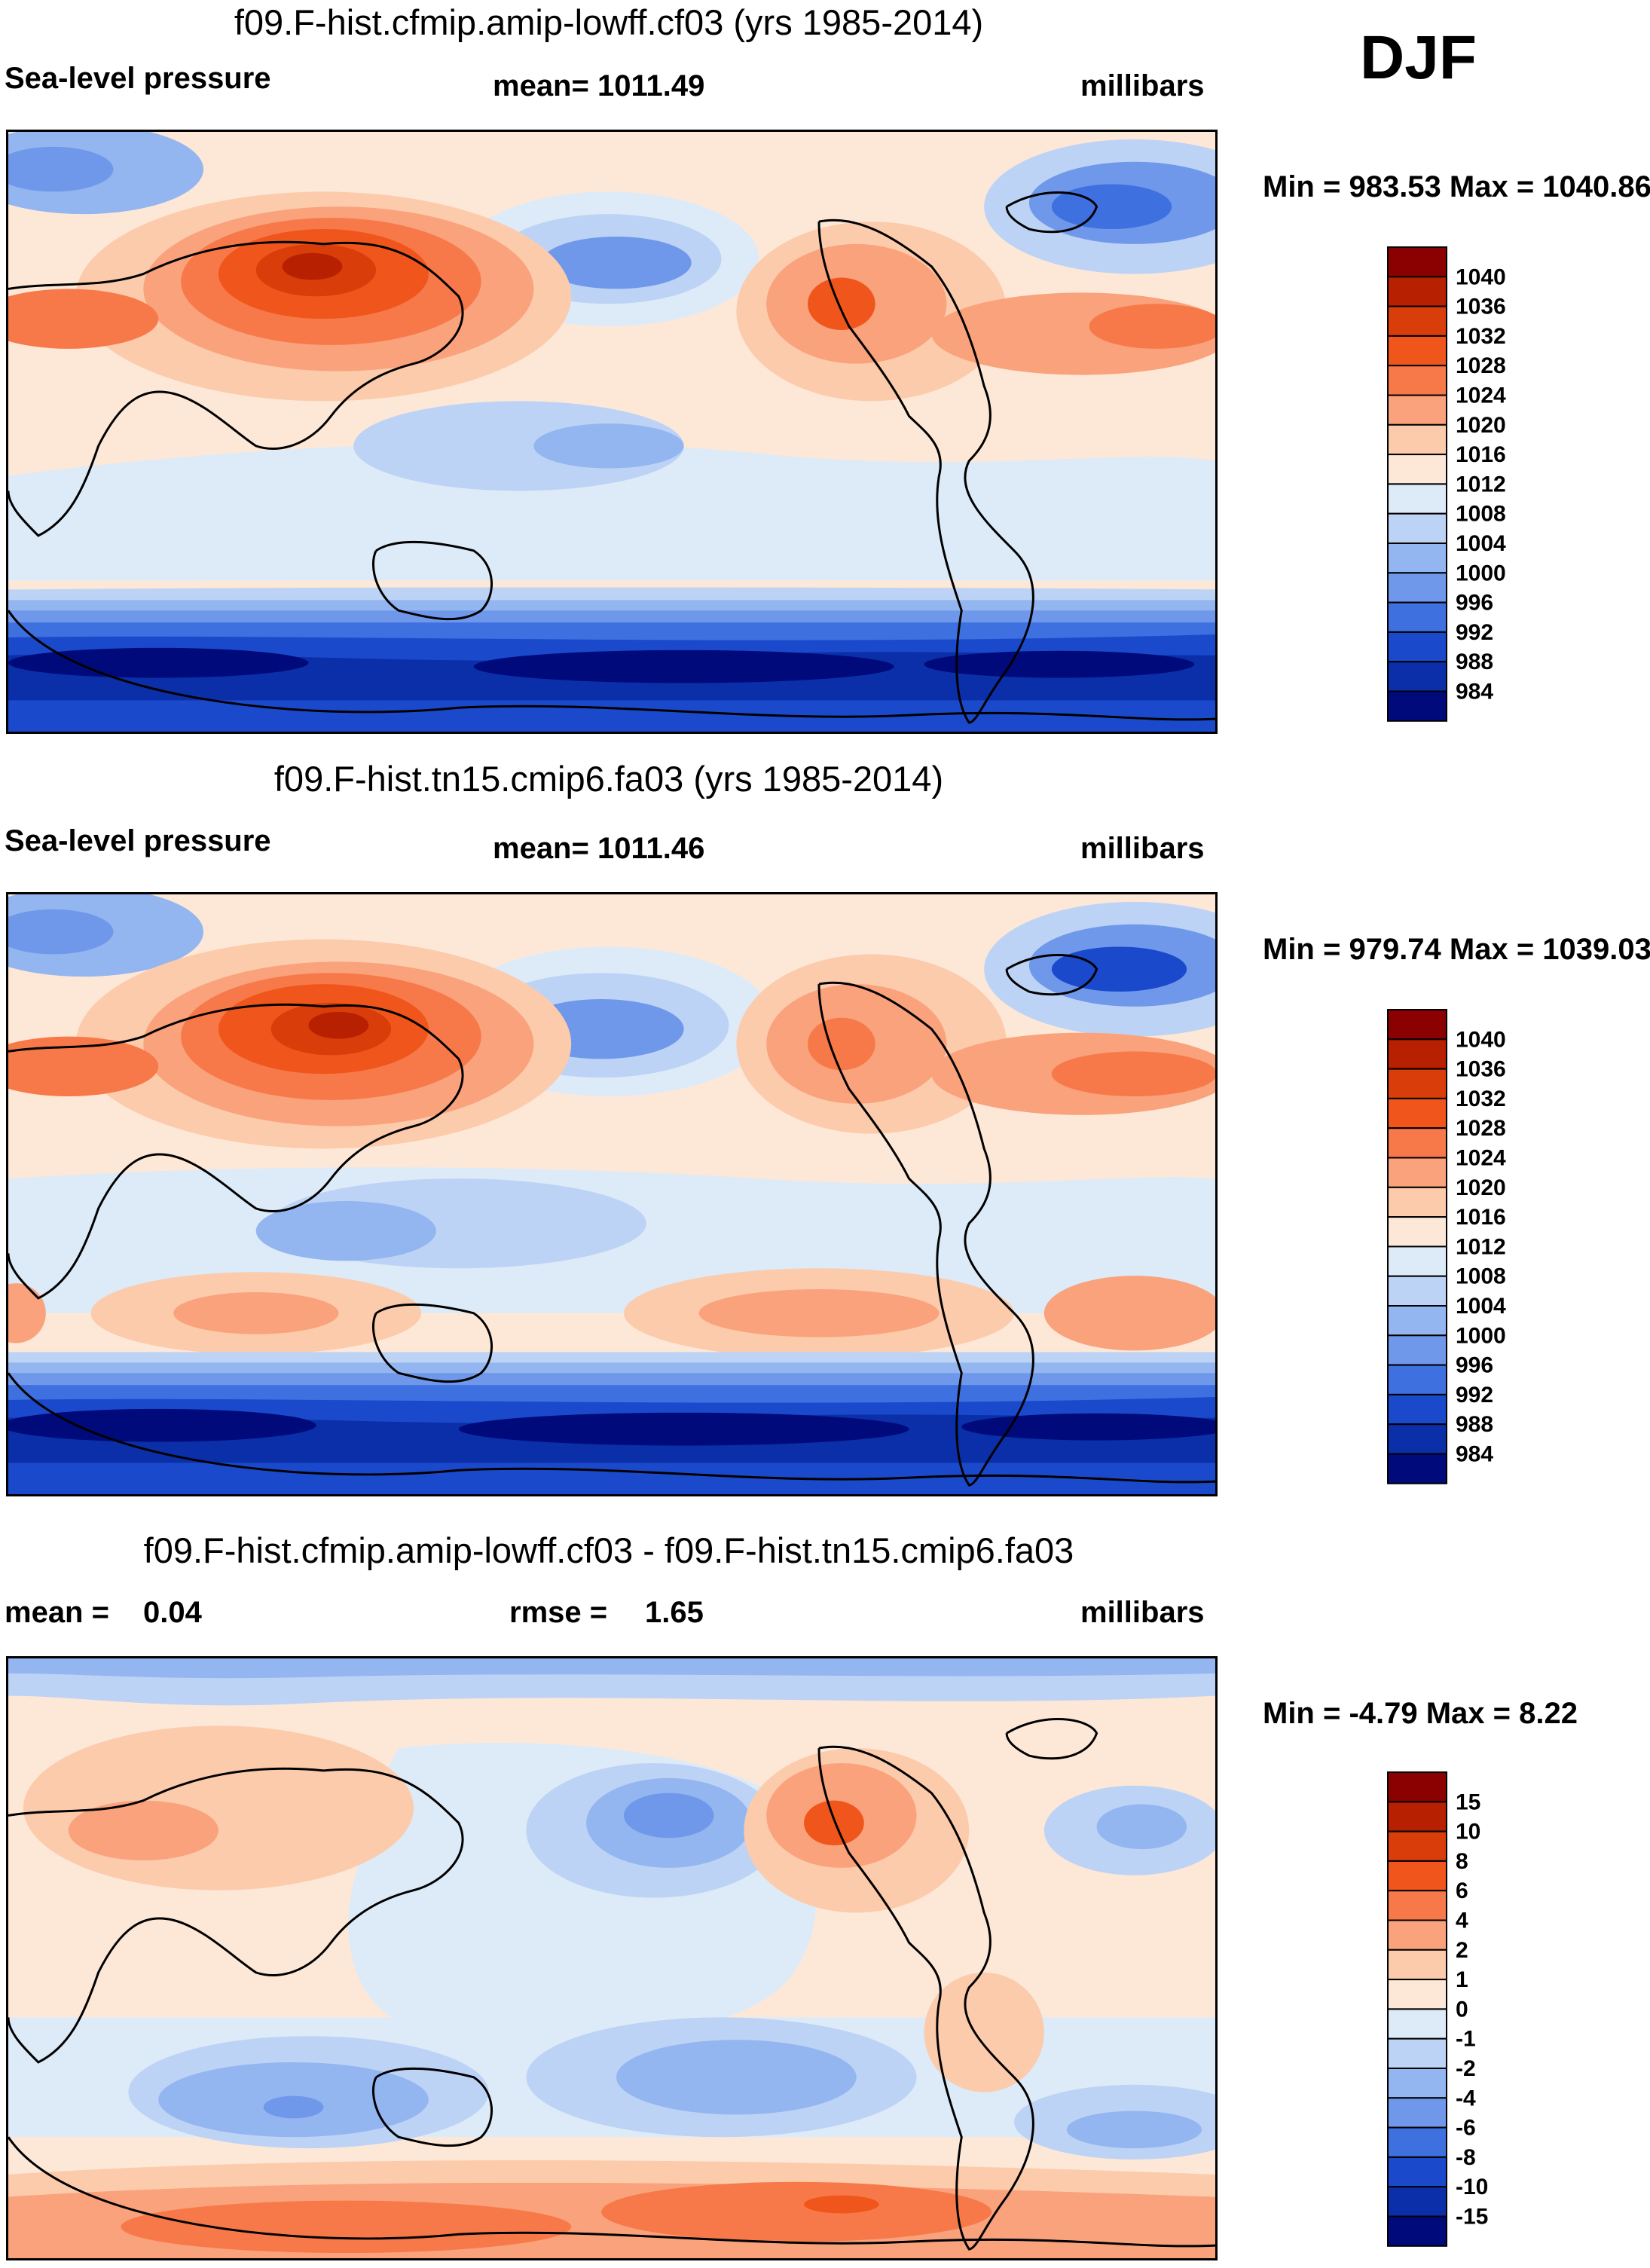 The image size is (1650, 2268). I want to click on colorbar-tick-label: 8, so click(1462, 1861).